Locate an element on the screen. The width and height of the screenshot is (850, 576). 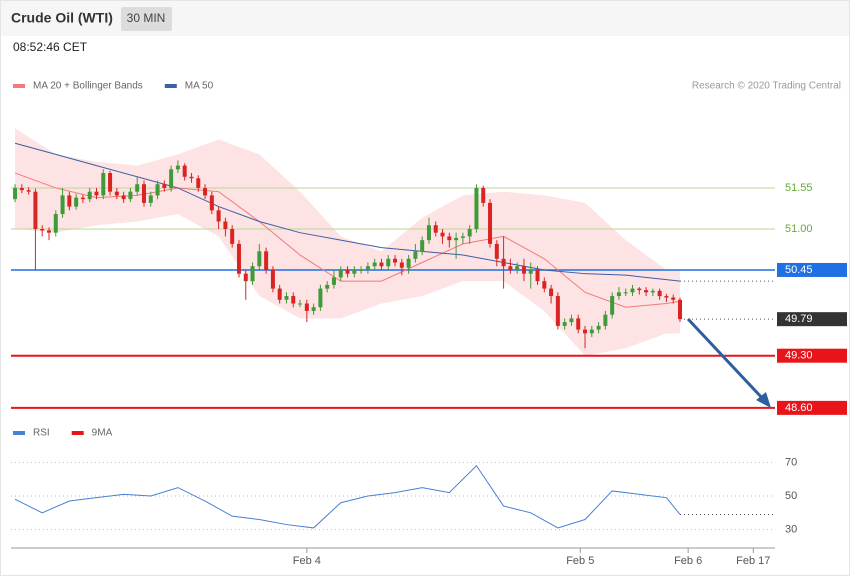
x-tick-label: Feb 4 is located at coordinates (307, 561).